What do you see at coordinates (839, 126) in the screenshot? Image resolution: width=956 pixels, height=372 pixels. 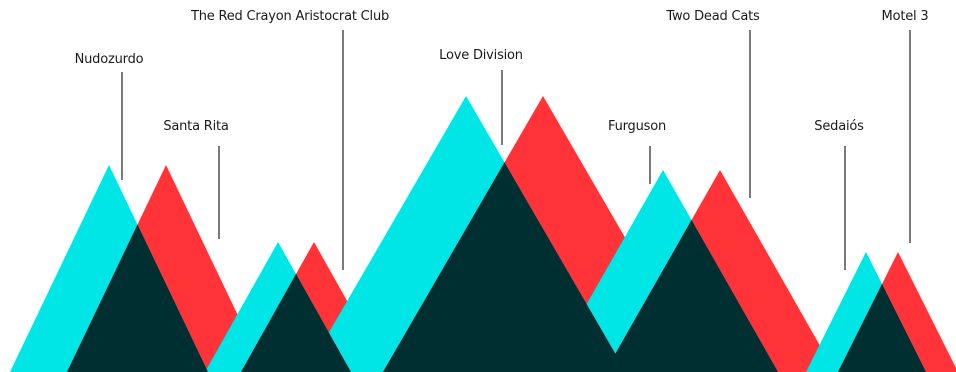 I see `band-label-sedaios: Sedaiós` at bounding box center [839, 126].